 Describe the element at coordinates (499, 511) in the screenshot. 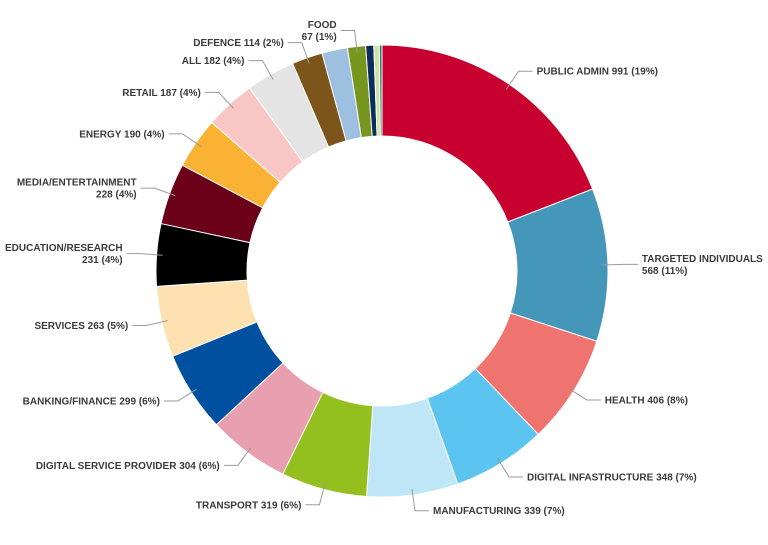

I see `slice-label: MANUFACTURING 339 (7%)` at that location.